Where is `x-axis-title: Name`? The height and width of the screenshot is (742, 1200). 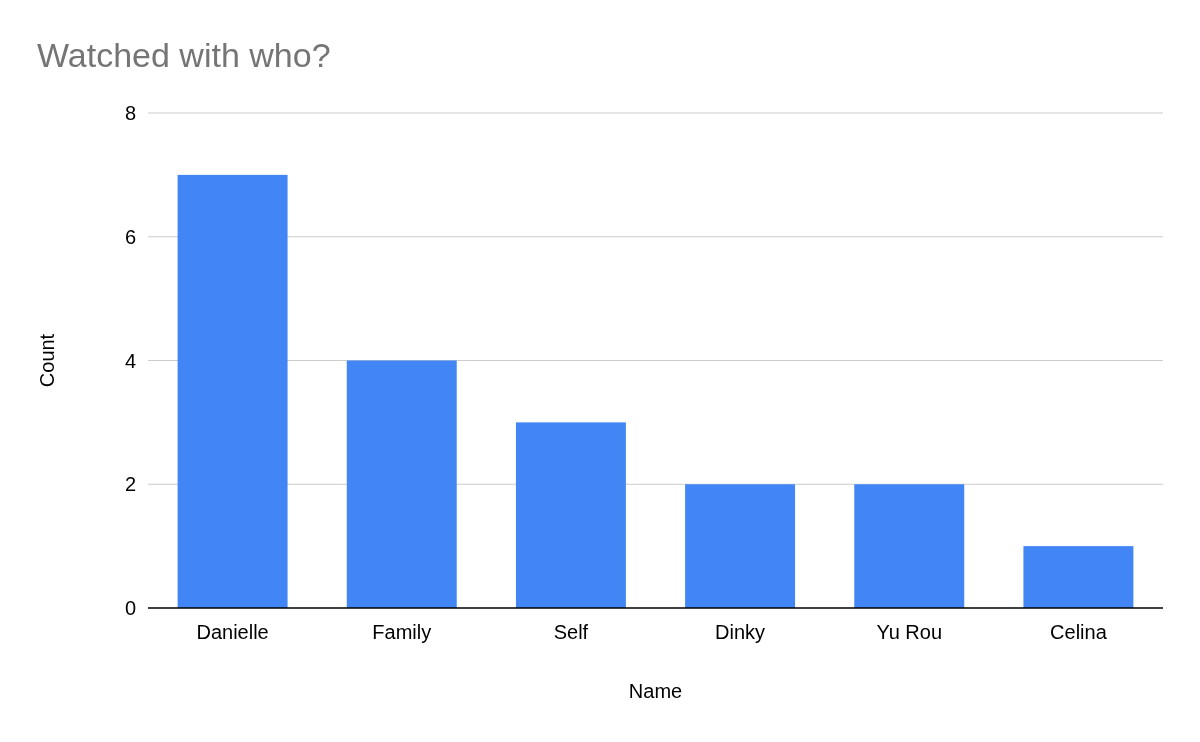 x-axis-title: Name is located at coordinates (655, 691).